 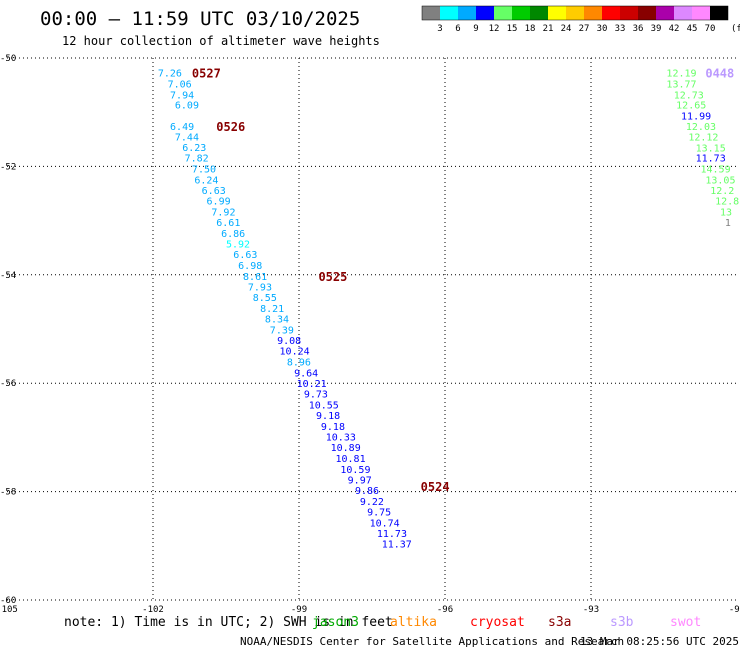 I want to click on swh-label: 10.89, so click(x=346, y=448).